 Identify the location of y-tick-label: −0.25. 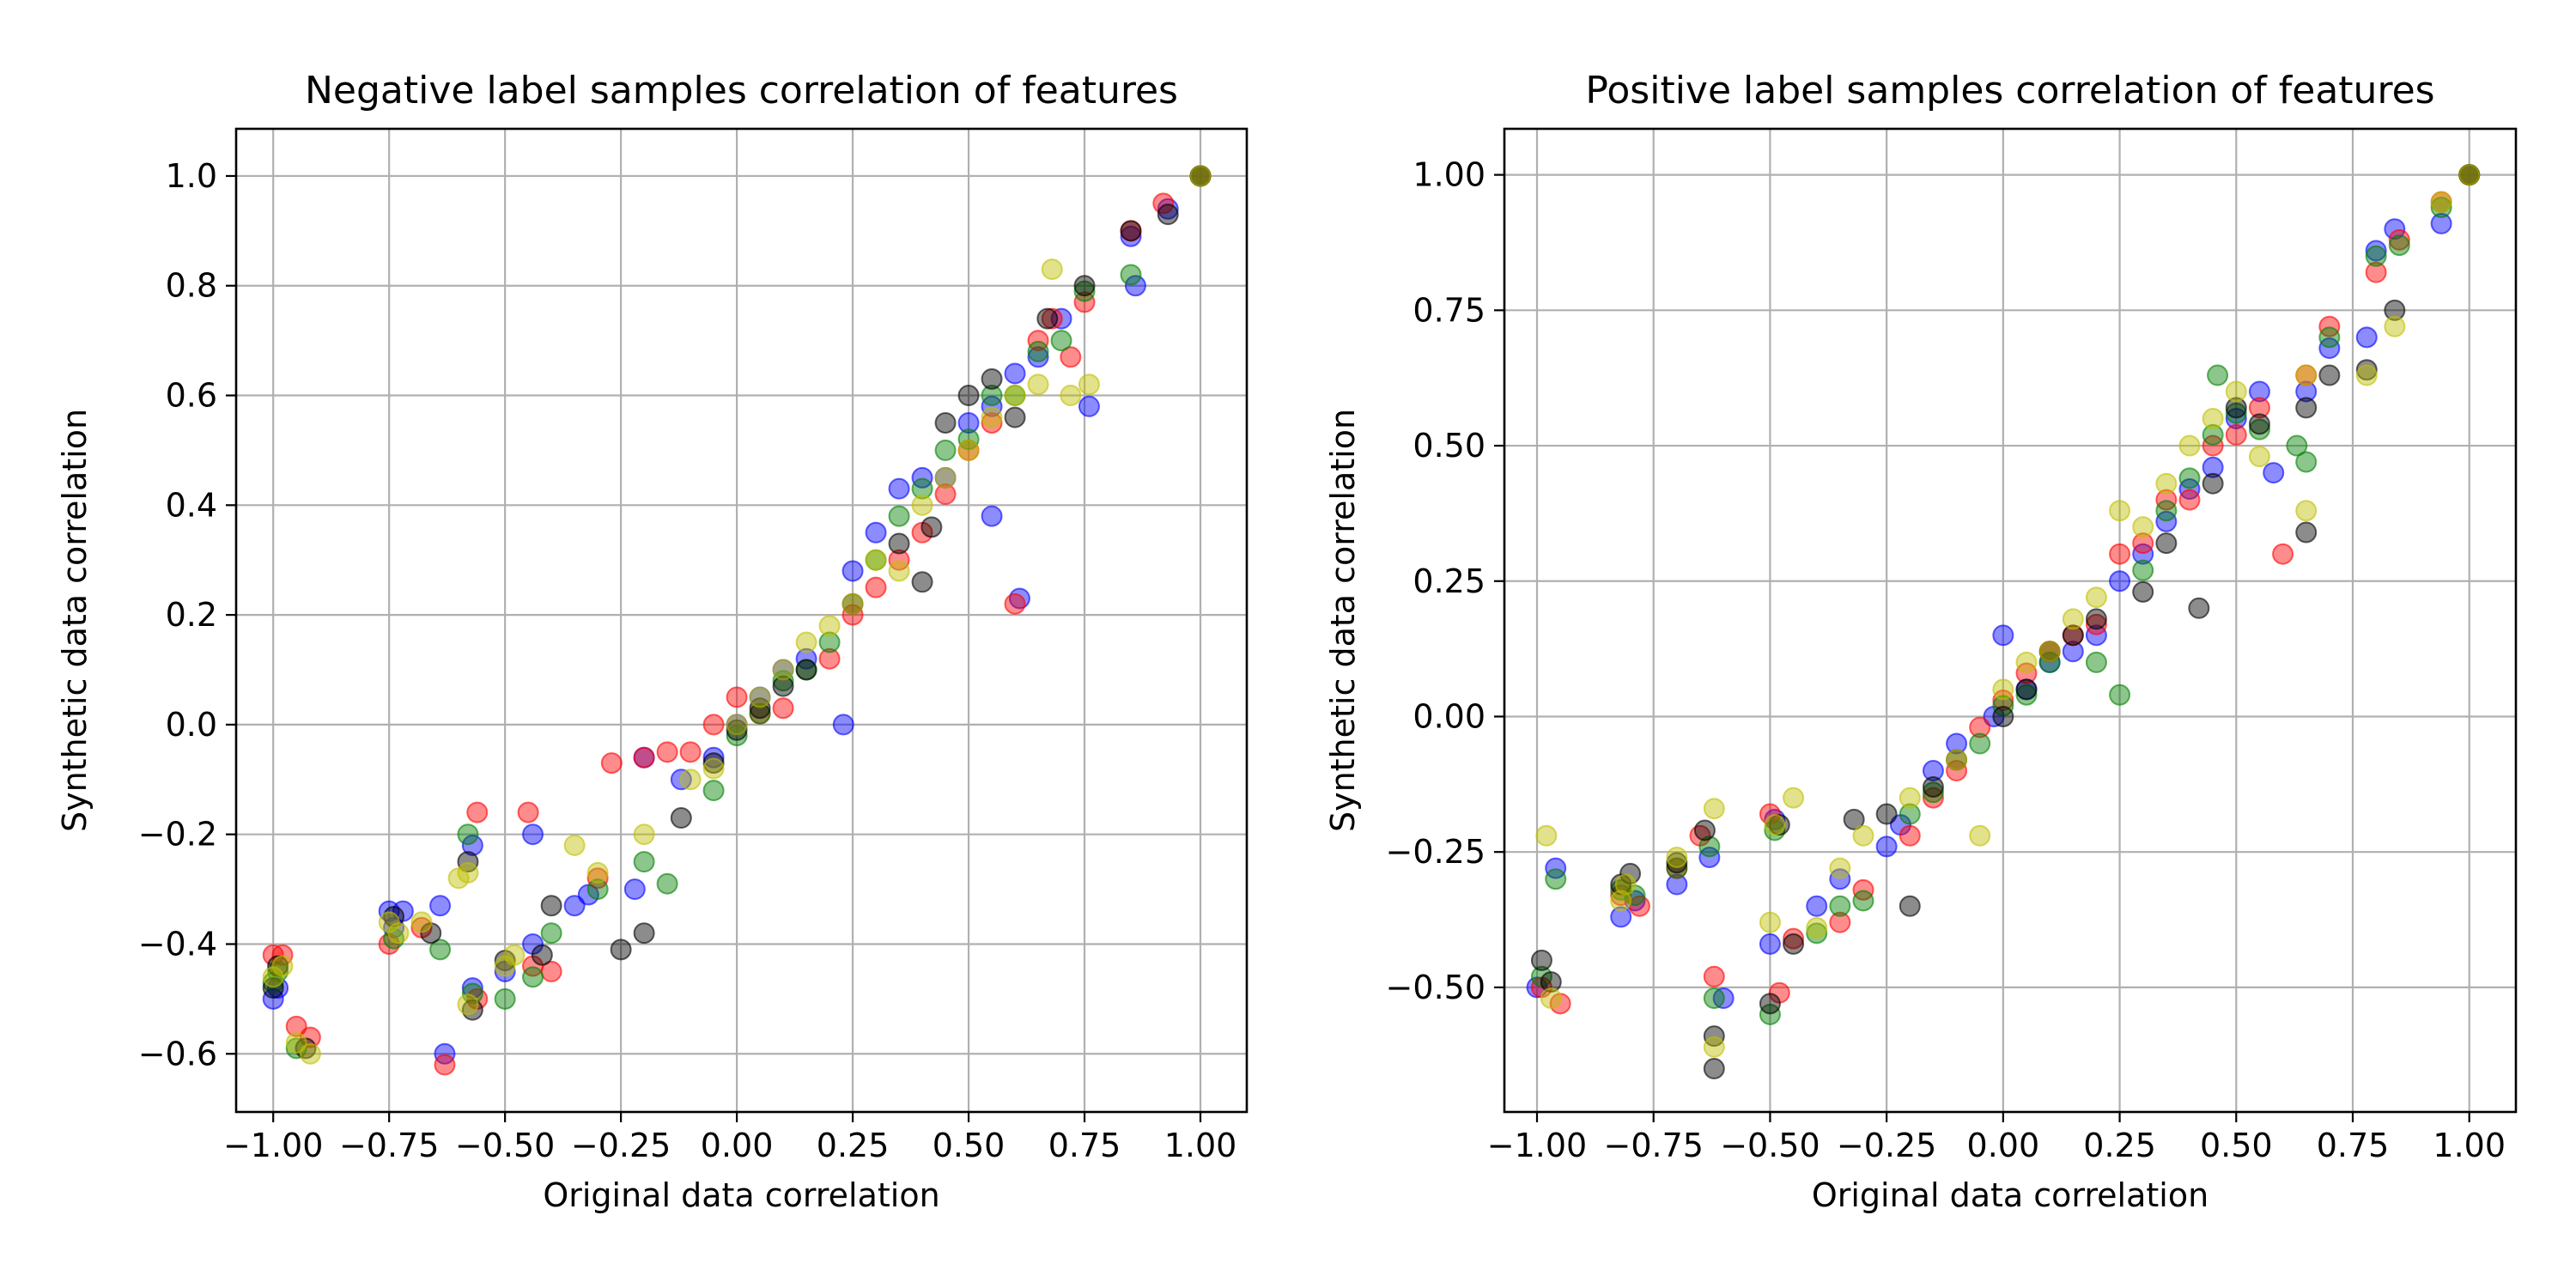
(1436, 852).